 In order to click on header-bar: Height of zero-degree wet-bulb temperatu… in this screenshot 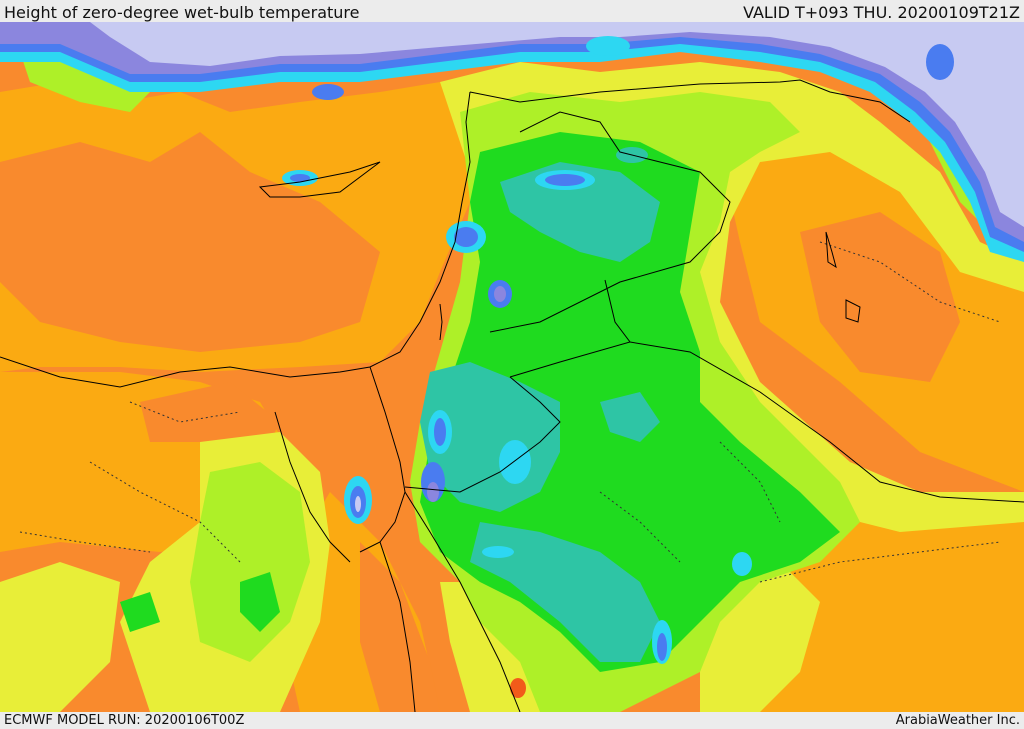, I will do `click(512, 11)`.